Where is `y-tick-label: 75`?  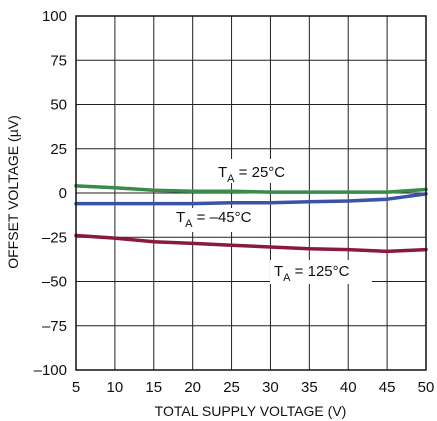
y-tick-label: 75 is located at coordinates (58, 60).